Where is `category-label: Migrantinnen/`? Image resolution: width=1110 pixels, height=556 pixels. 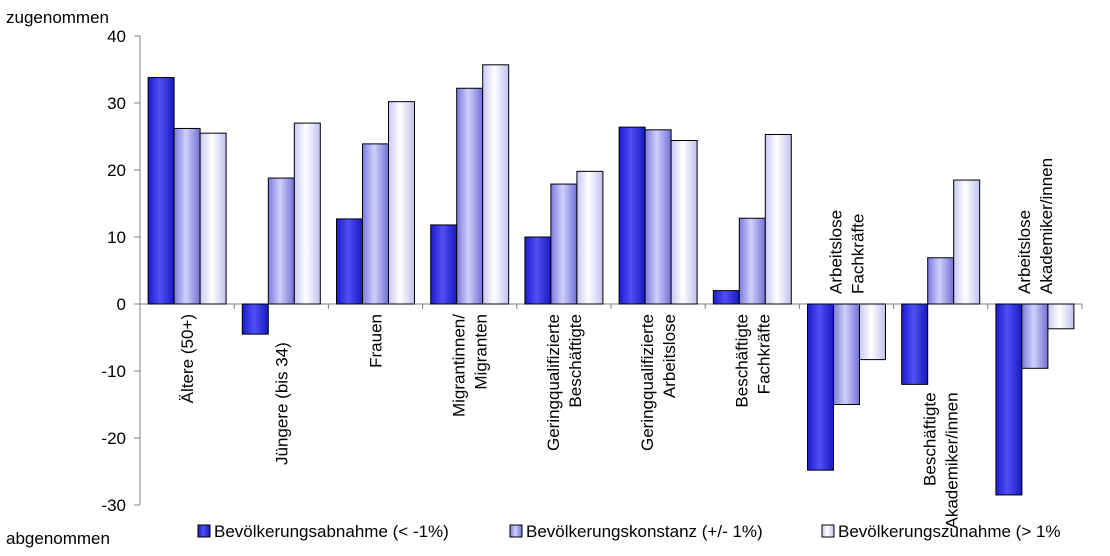
category-label: Migrantinnen/ is located at coordinates (459, 365).